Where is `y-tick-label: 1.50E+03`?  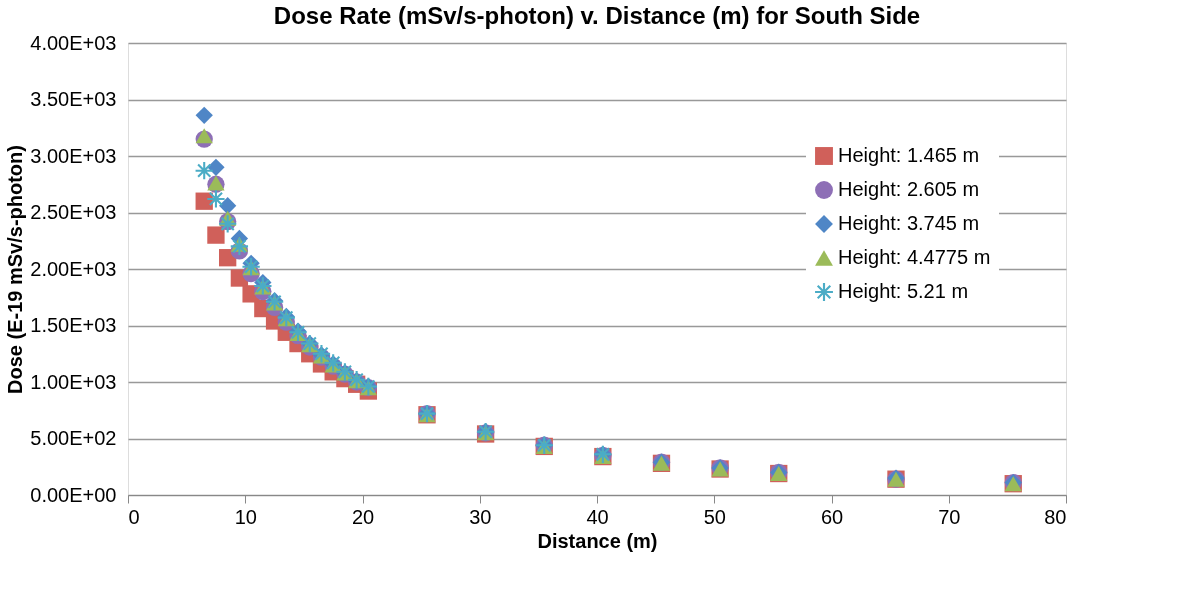 y-tick-label: 1.50E+03 is located at coordinates (73, 325).